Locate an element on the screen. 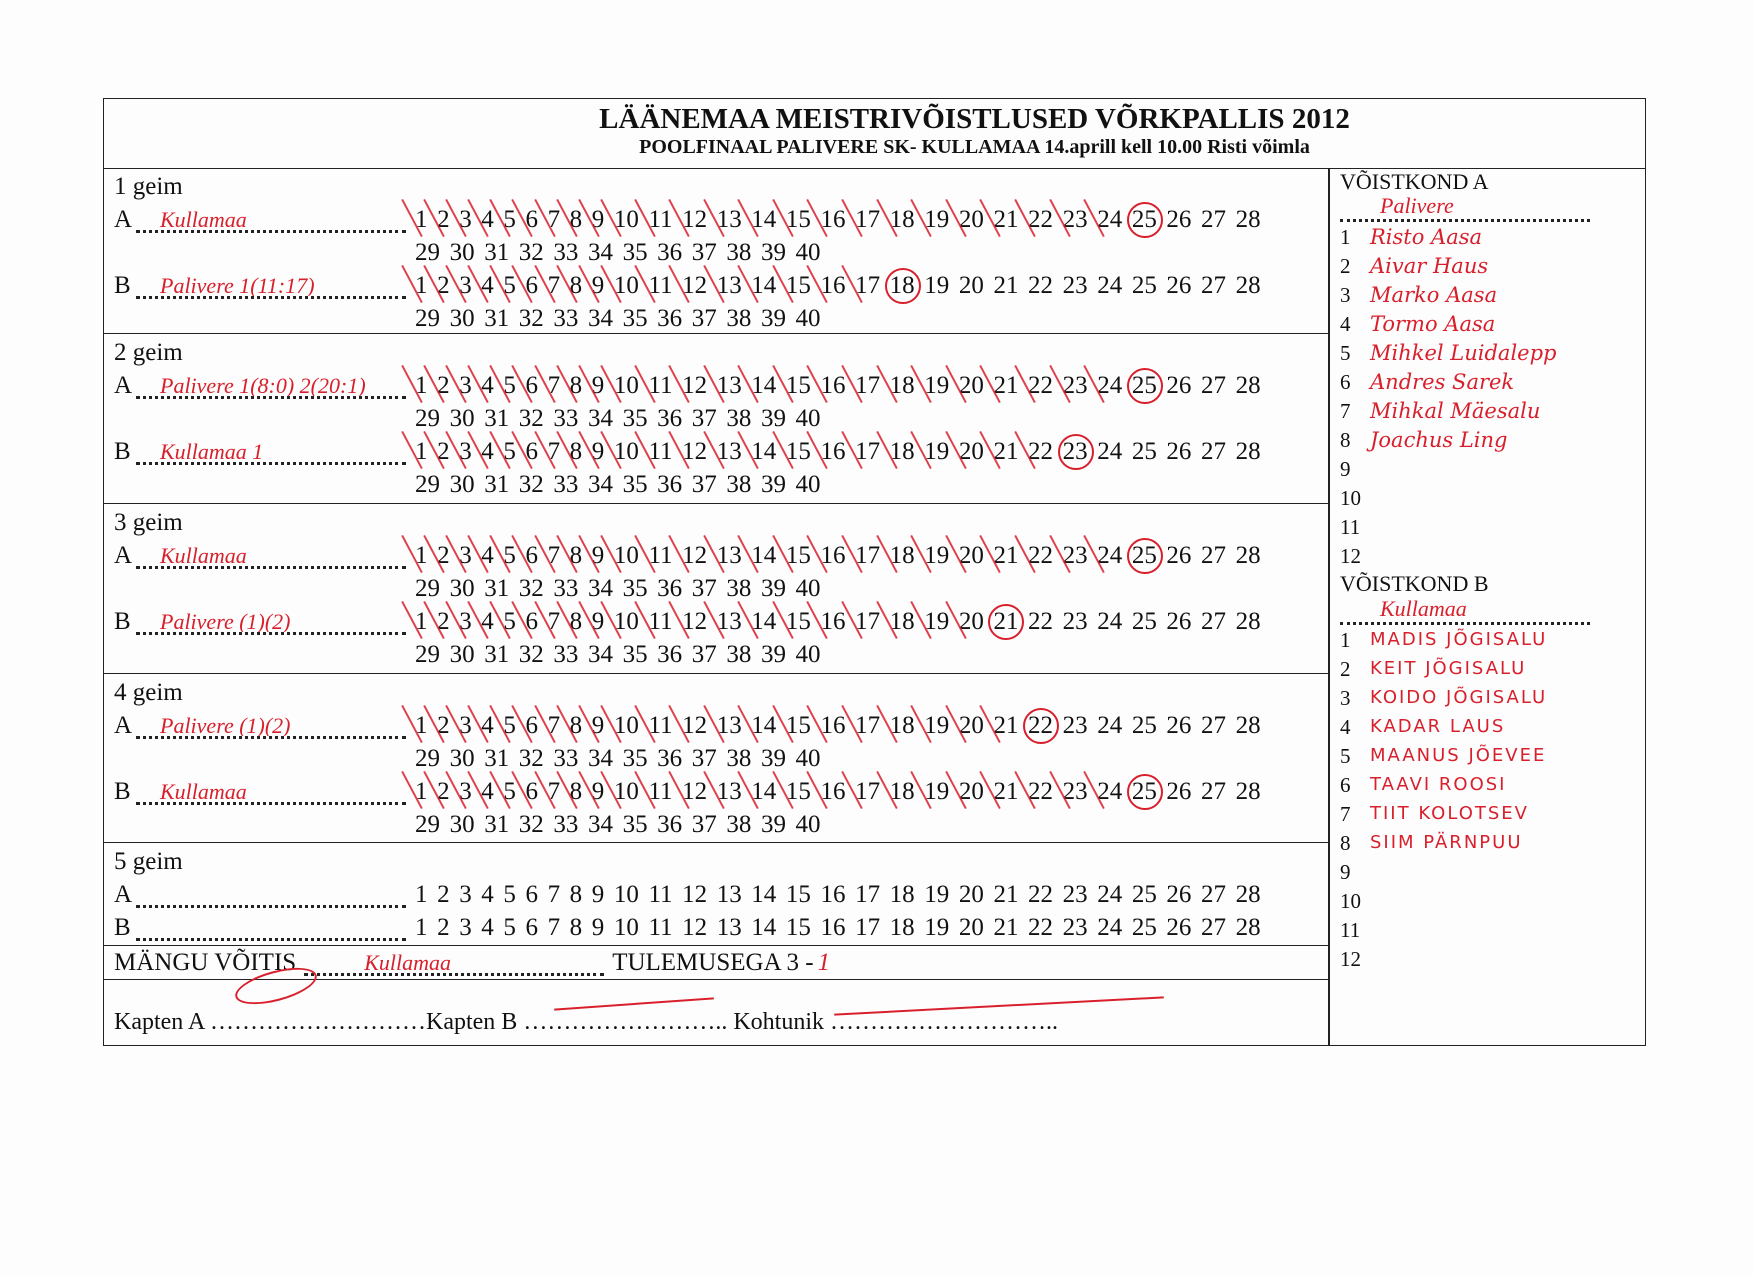 This screenshot has height=1275, width=1753. player-number: 8 is located at coordinates (1345, 440).